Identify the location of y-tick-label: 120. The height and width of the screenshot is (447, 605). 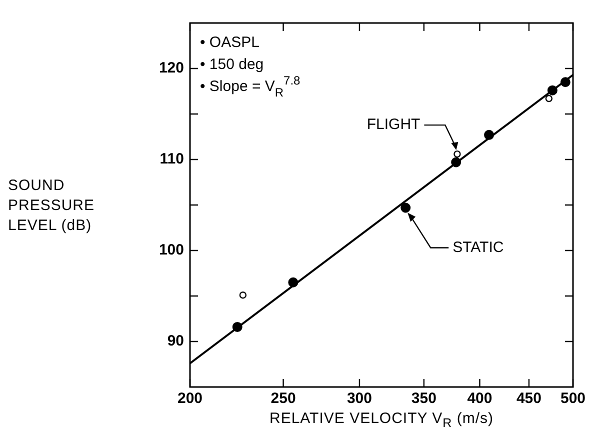
(171, 68).